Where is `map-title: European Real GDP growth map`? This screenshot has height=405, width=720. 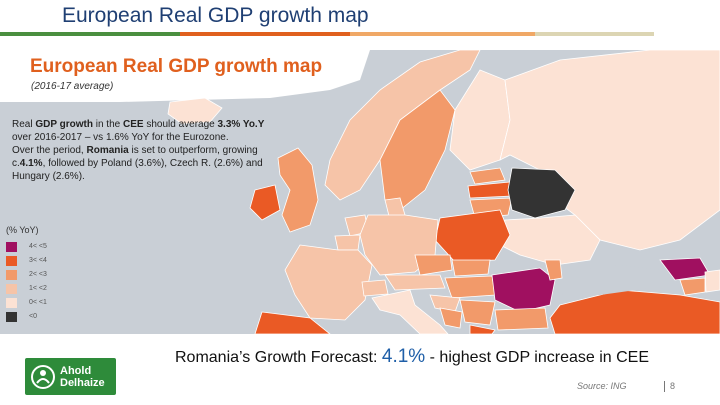 map-title: European Real GDP growth map is located at coordinates (176, 66).